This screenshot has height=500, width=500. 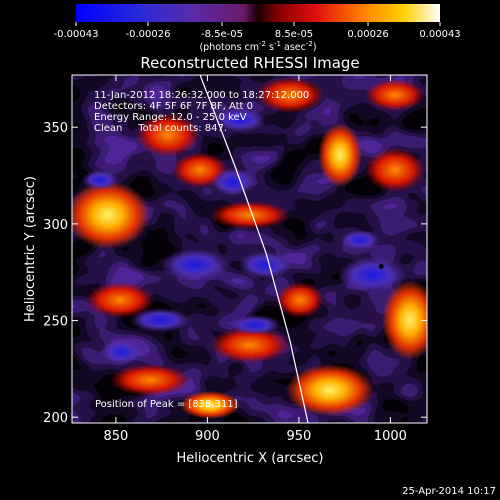 I want to click on x-tick-label: 850, so click(x=116, y=436).